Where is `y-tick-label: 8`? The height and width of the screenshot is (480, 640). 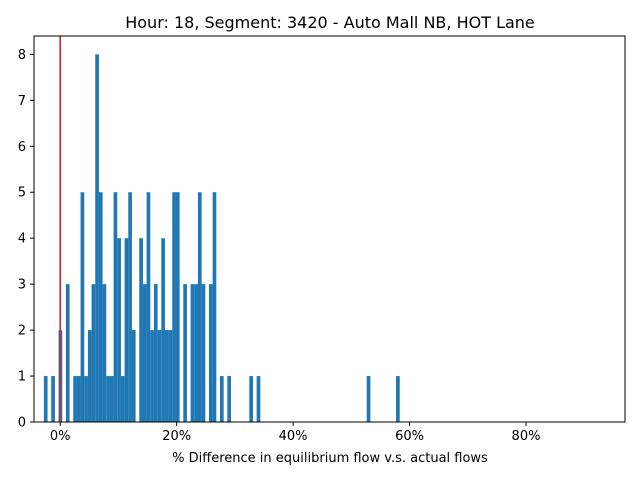 y-tick-label: 8 is located at coordinates (22, 55).